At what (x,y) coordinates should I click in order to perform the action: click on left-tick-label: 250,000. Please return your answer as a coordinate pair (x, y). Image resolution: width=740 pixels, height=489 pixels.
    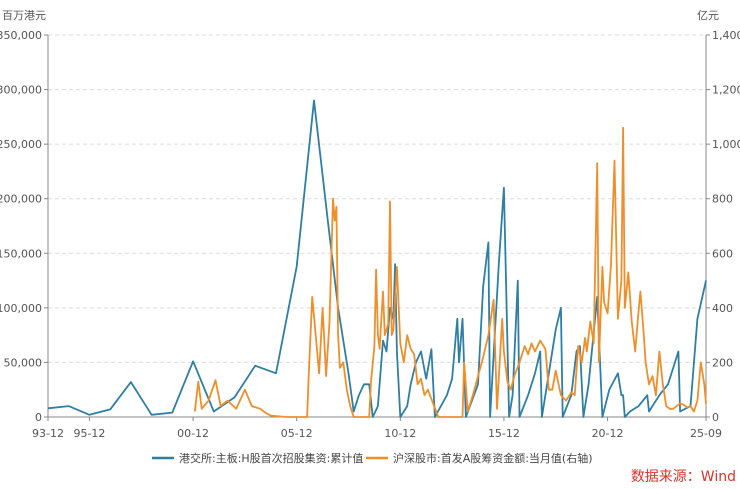
    Looking at the image, I should click on (21, 144).